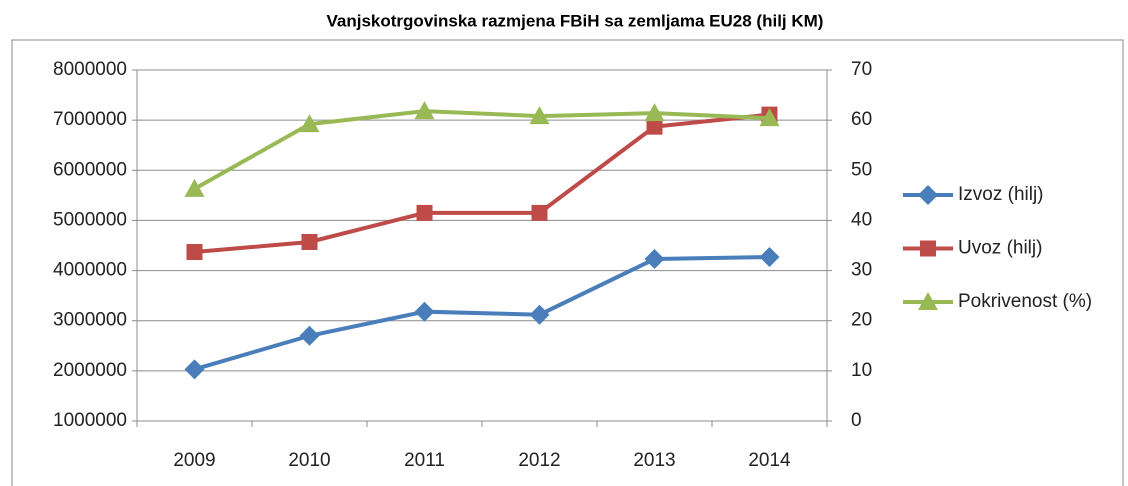  Describe the element at coordinates (861, 270) in the screenshot. I see `y2-tick-label: 30` at that location.